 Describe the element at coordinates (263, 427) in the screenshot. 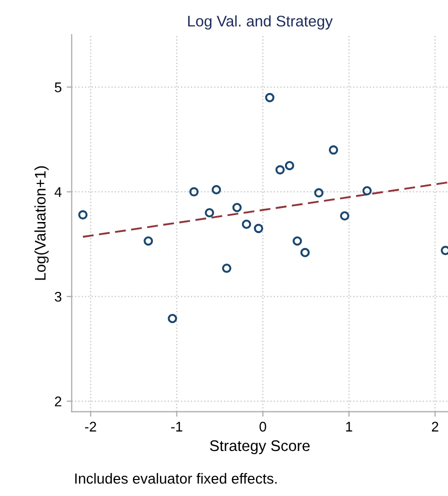

I see `x-tick-label: 0` at that location.